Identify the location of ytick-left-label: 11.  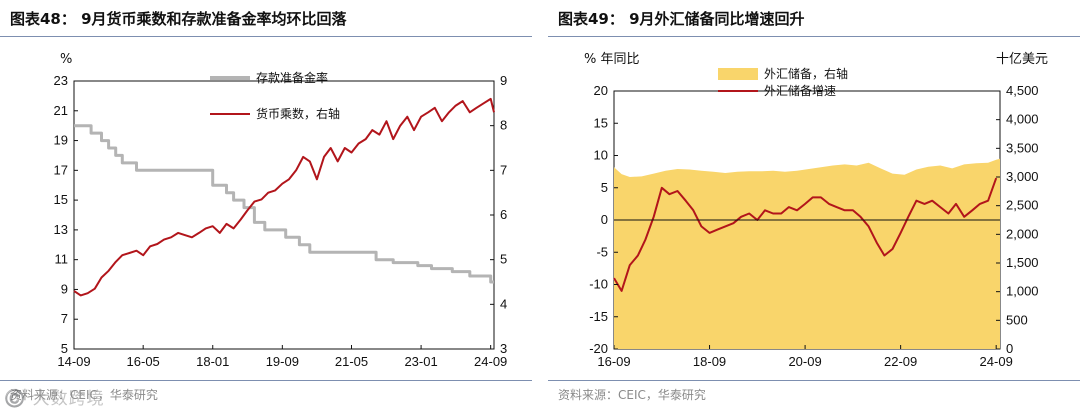
(62, 259).